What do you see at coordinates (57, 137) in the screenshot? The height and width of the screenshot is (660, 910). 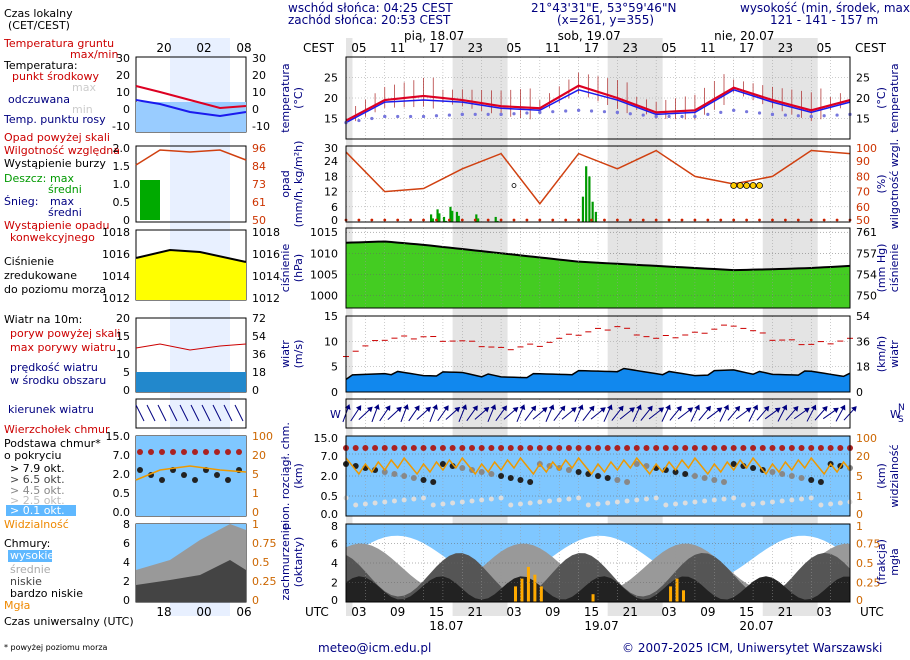 I see `legend-precip-over: Opad powyżej skali` at bounding box center [57, 137].